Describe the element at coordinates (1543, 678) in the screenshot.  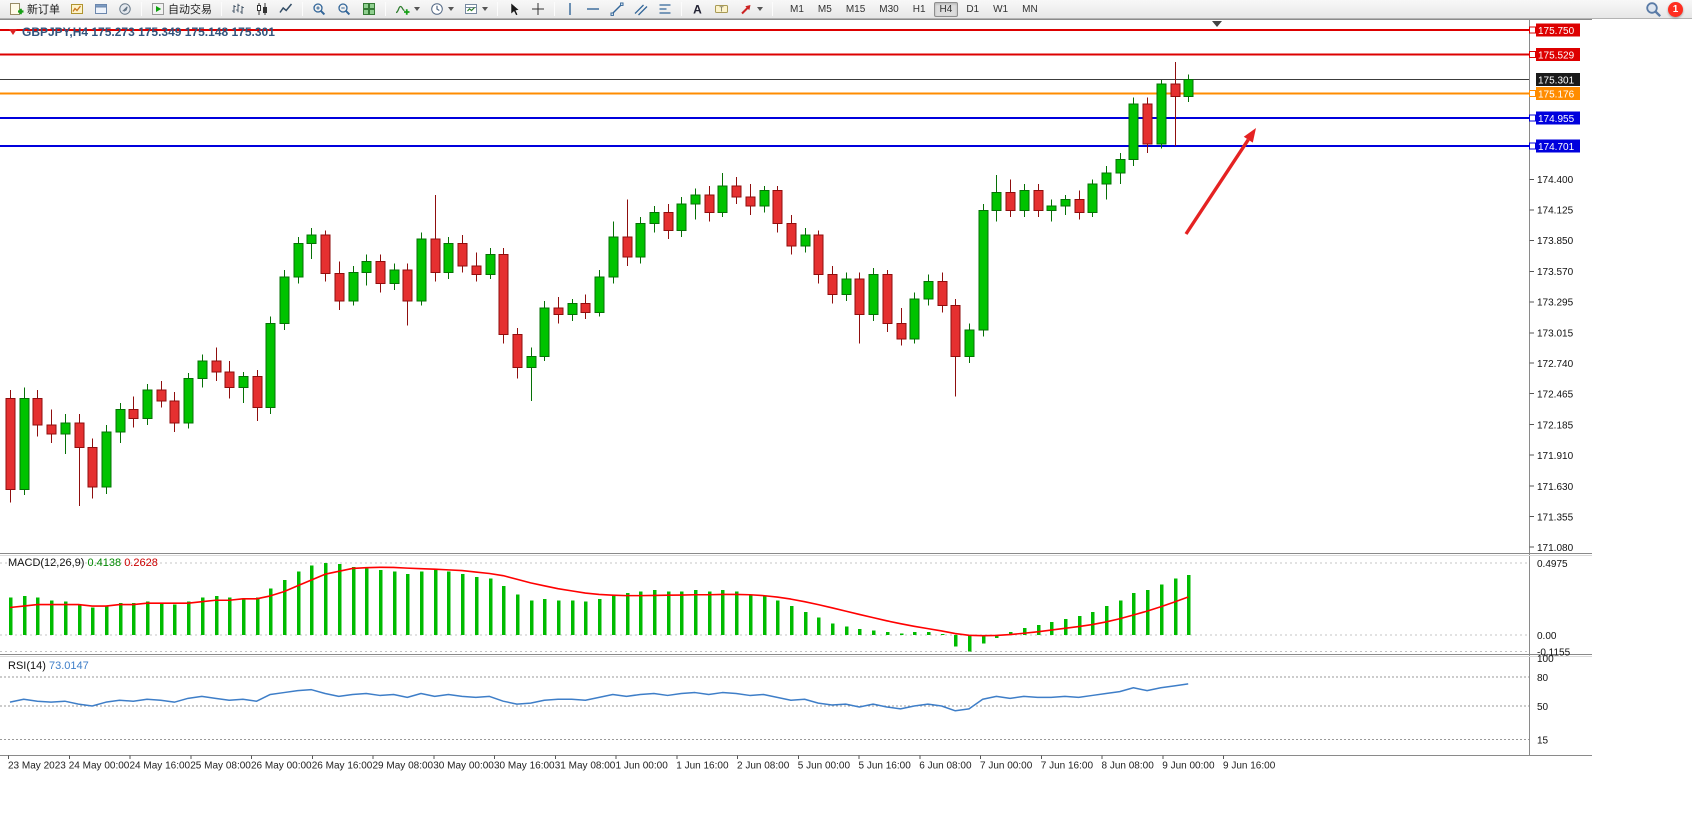
I see `rsi-axis-label: 80` at that location.